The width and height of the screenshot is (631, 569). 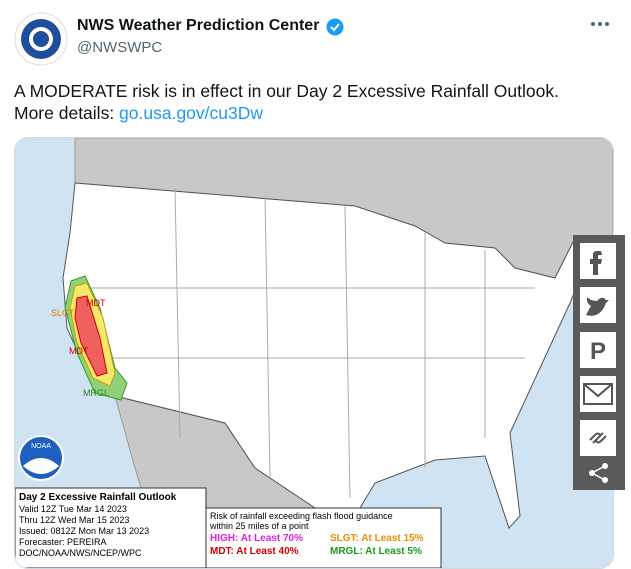 What do you see at coordinates (254, 551) in the screenshot?
I see `legend-entry: MDT: At Least 40%` at bounding box center [254, 551].